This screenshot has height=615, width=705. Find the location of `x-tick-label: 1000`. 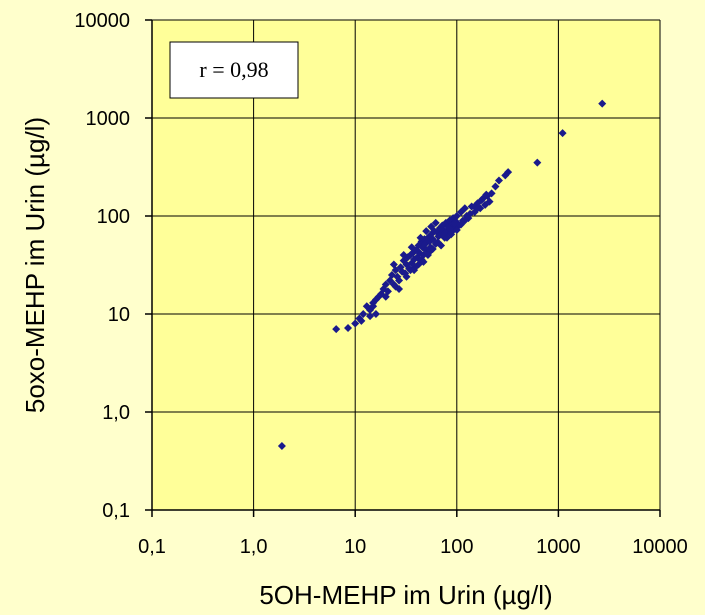

x-tick-label: 1000 is located at coordinates (558, 547).